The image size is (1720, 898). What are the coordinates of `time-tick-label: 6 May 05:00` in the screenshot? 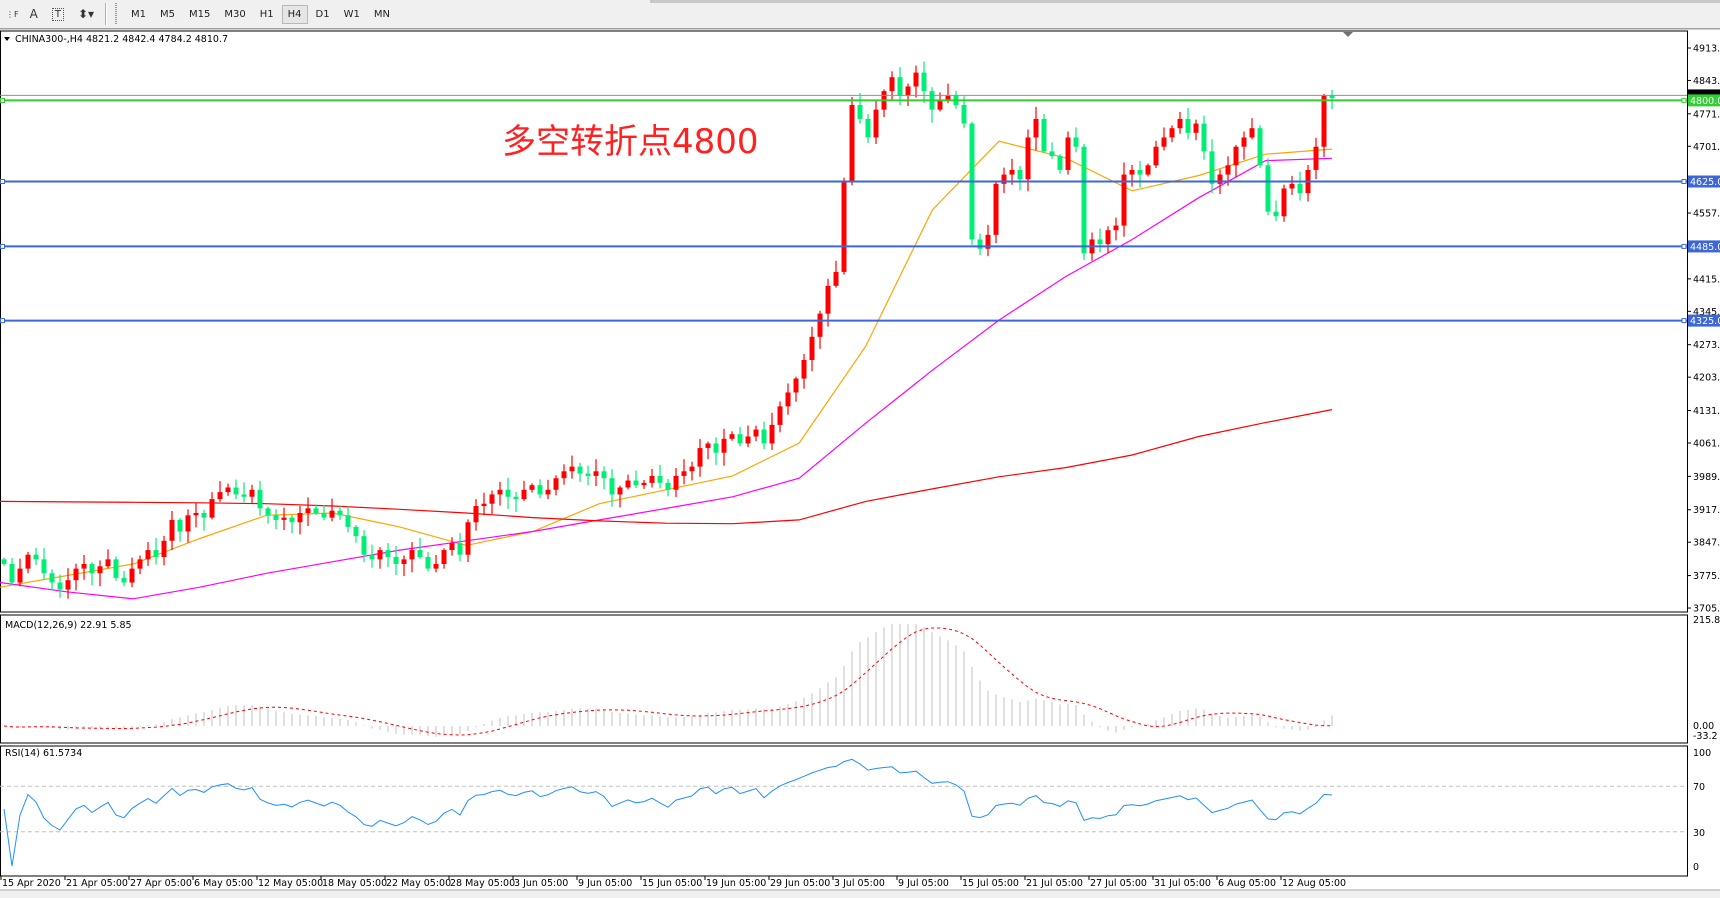 It's located at (223, 883).